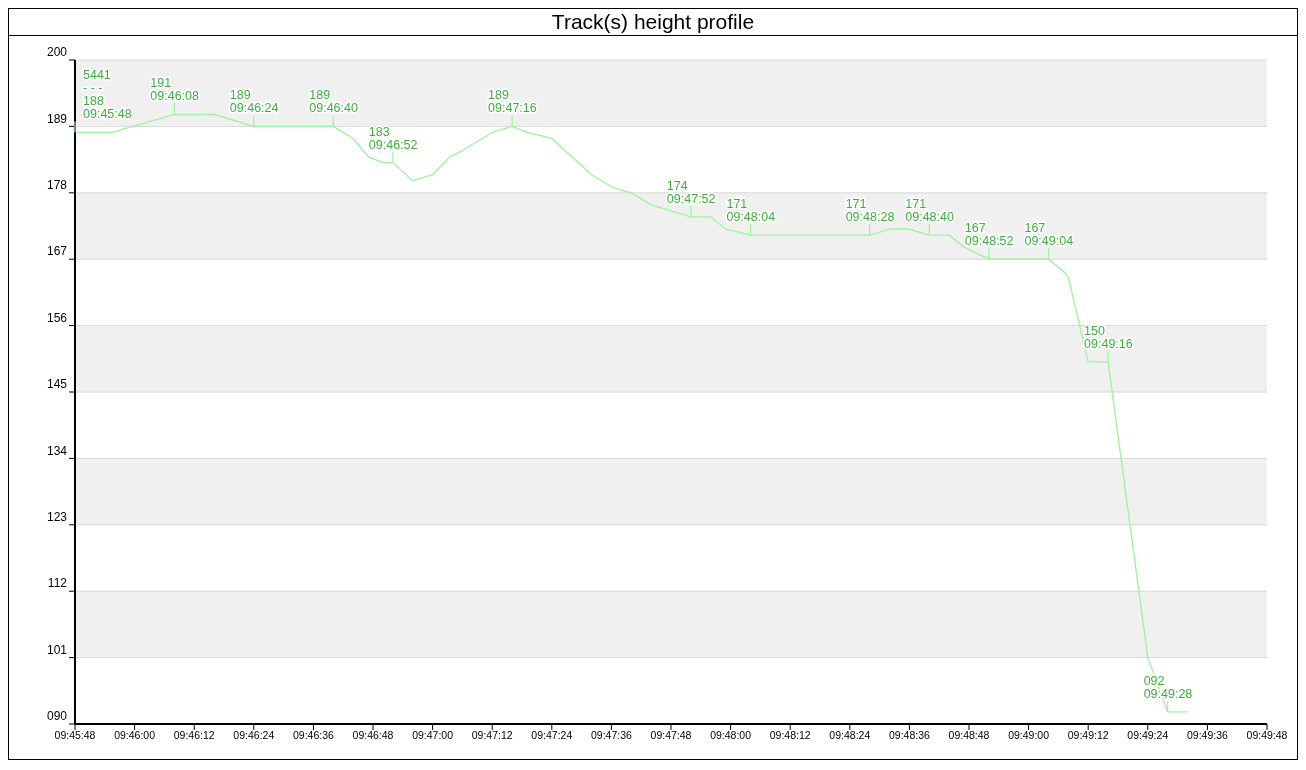  Describe the element at coordinates (512, 102) in the screenshot. I see `annotation: 189 09:47:16` at that location.